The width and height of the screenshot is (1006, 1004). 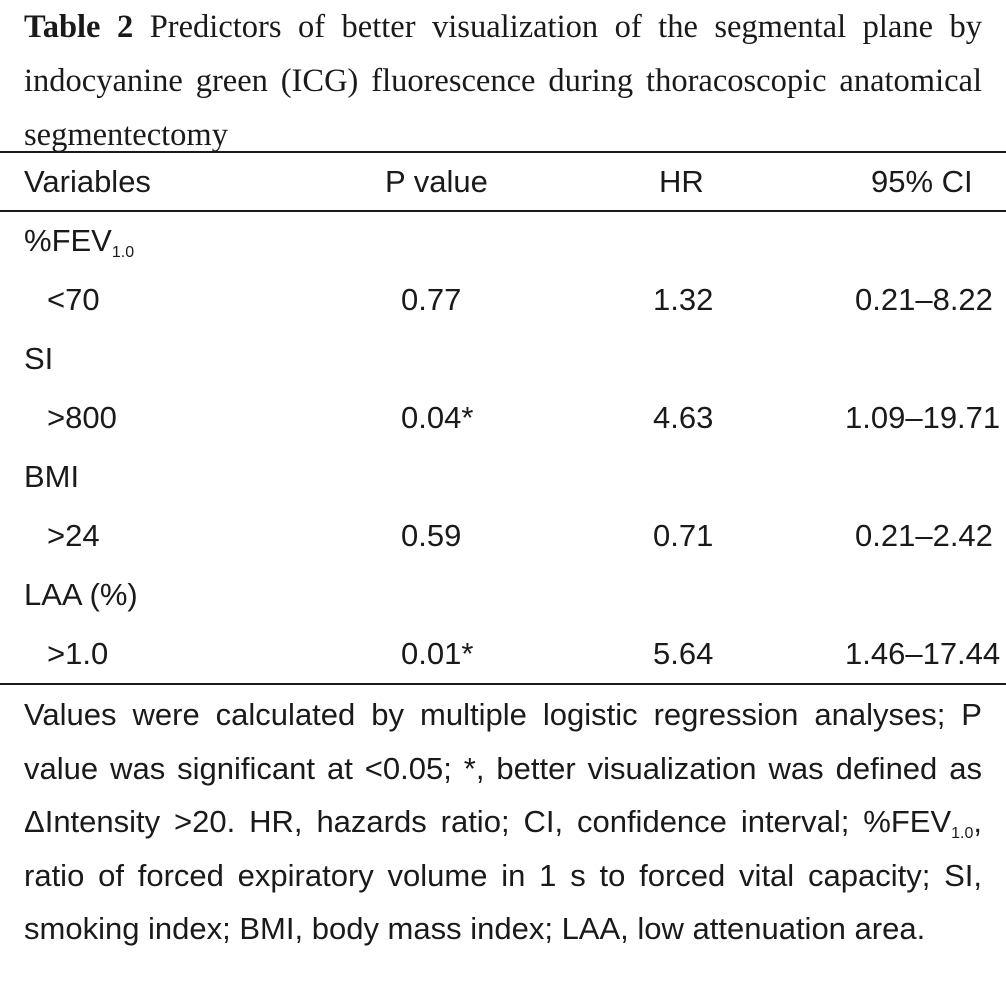 I want to click on row-hr: 4.63, so click(x=683, y=417).